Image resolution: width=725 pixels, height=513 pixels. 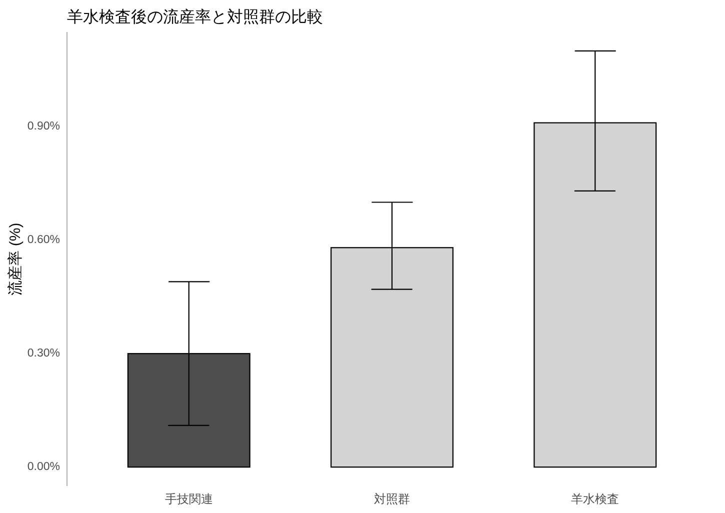 What do you see at coordinates (392, 499) in the screenshot?
I see `x-tick-label: 対照群` at bounding box center [392, 499].